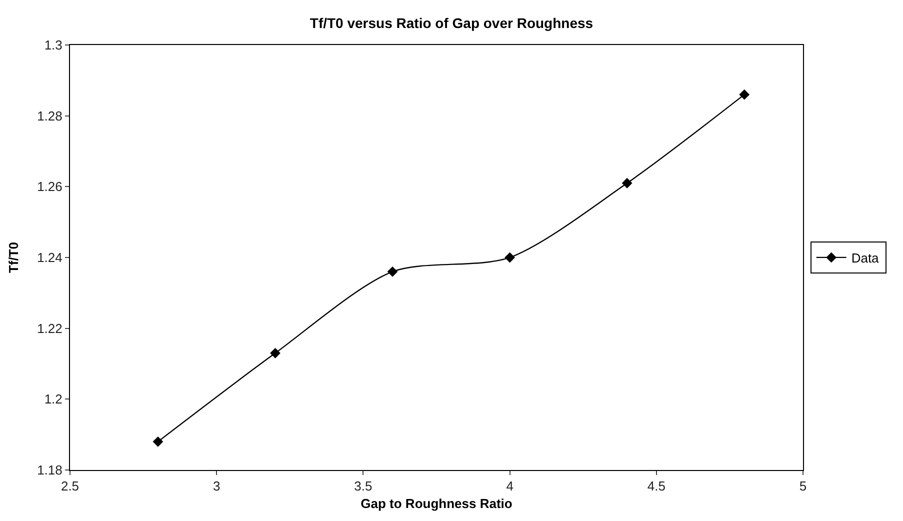 The width and height of the screenshot is (903, 521). What do you see at coordinates (14, 258) in the screenshot?
I see `y-axis-title: Tf/T0` at bounding box center [14, 258].